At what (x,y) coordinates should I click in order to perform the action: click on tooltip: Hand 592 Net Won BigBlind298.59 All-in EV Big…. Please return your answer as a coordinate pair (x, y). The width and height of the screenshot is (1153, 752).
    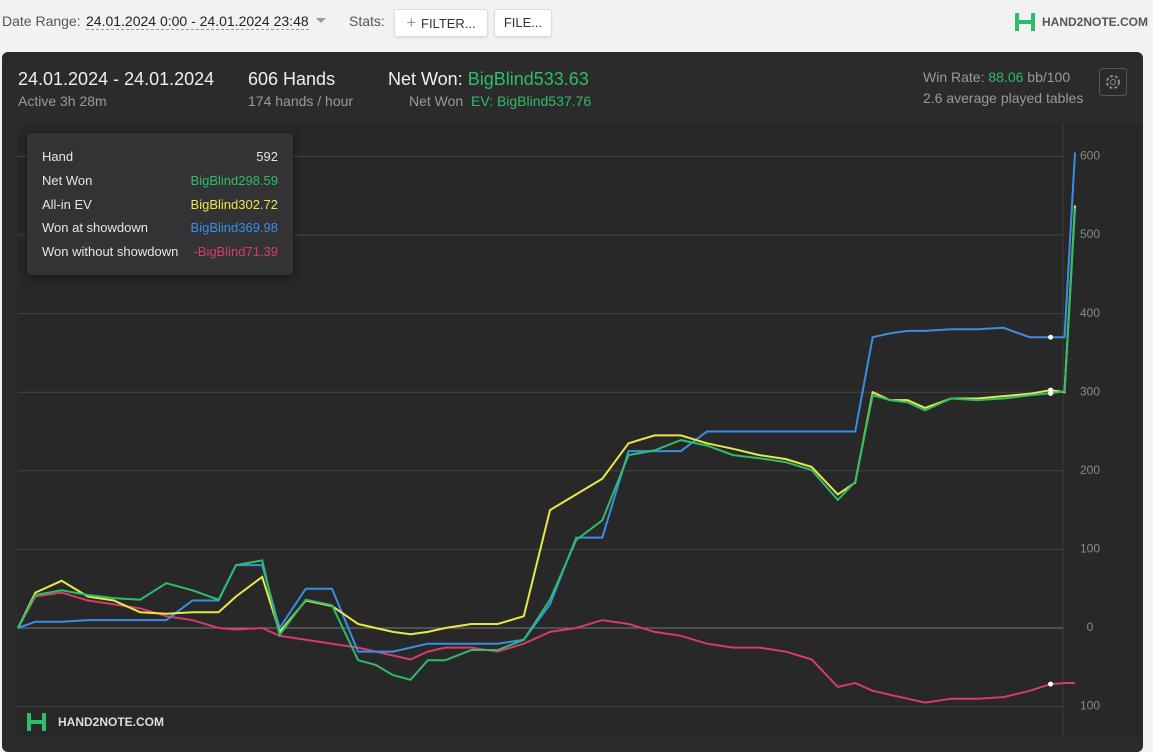
    Looking at the image, I should click on (160, 204).